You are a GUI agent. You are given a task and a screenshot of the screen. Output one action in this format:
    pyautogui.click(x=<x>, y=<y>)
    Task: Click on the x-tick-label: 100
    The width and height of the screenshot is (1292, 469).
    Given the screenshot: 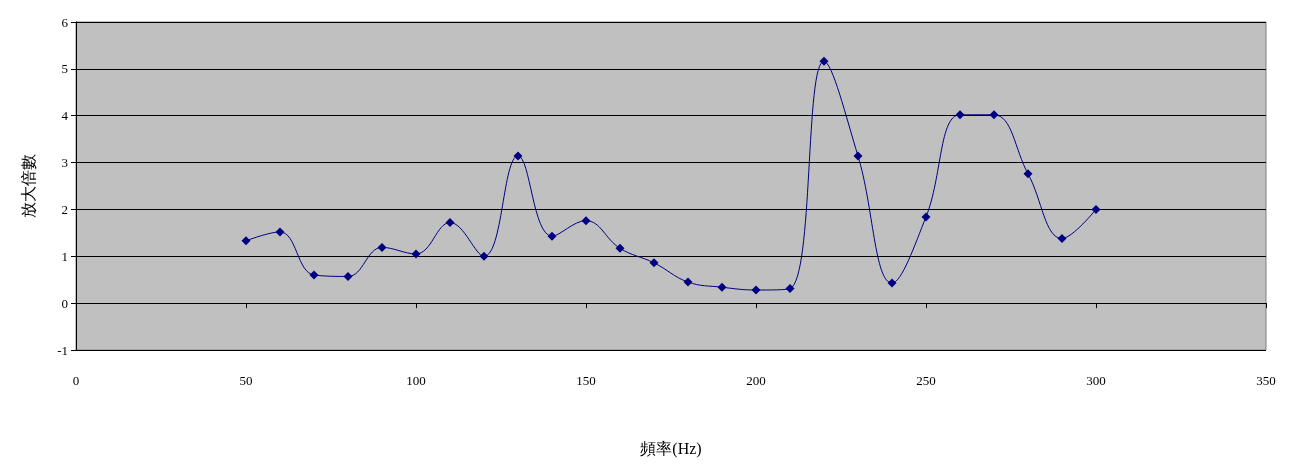 What is the action you would take?
    pyautogui.click(x=416, y=380)
    